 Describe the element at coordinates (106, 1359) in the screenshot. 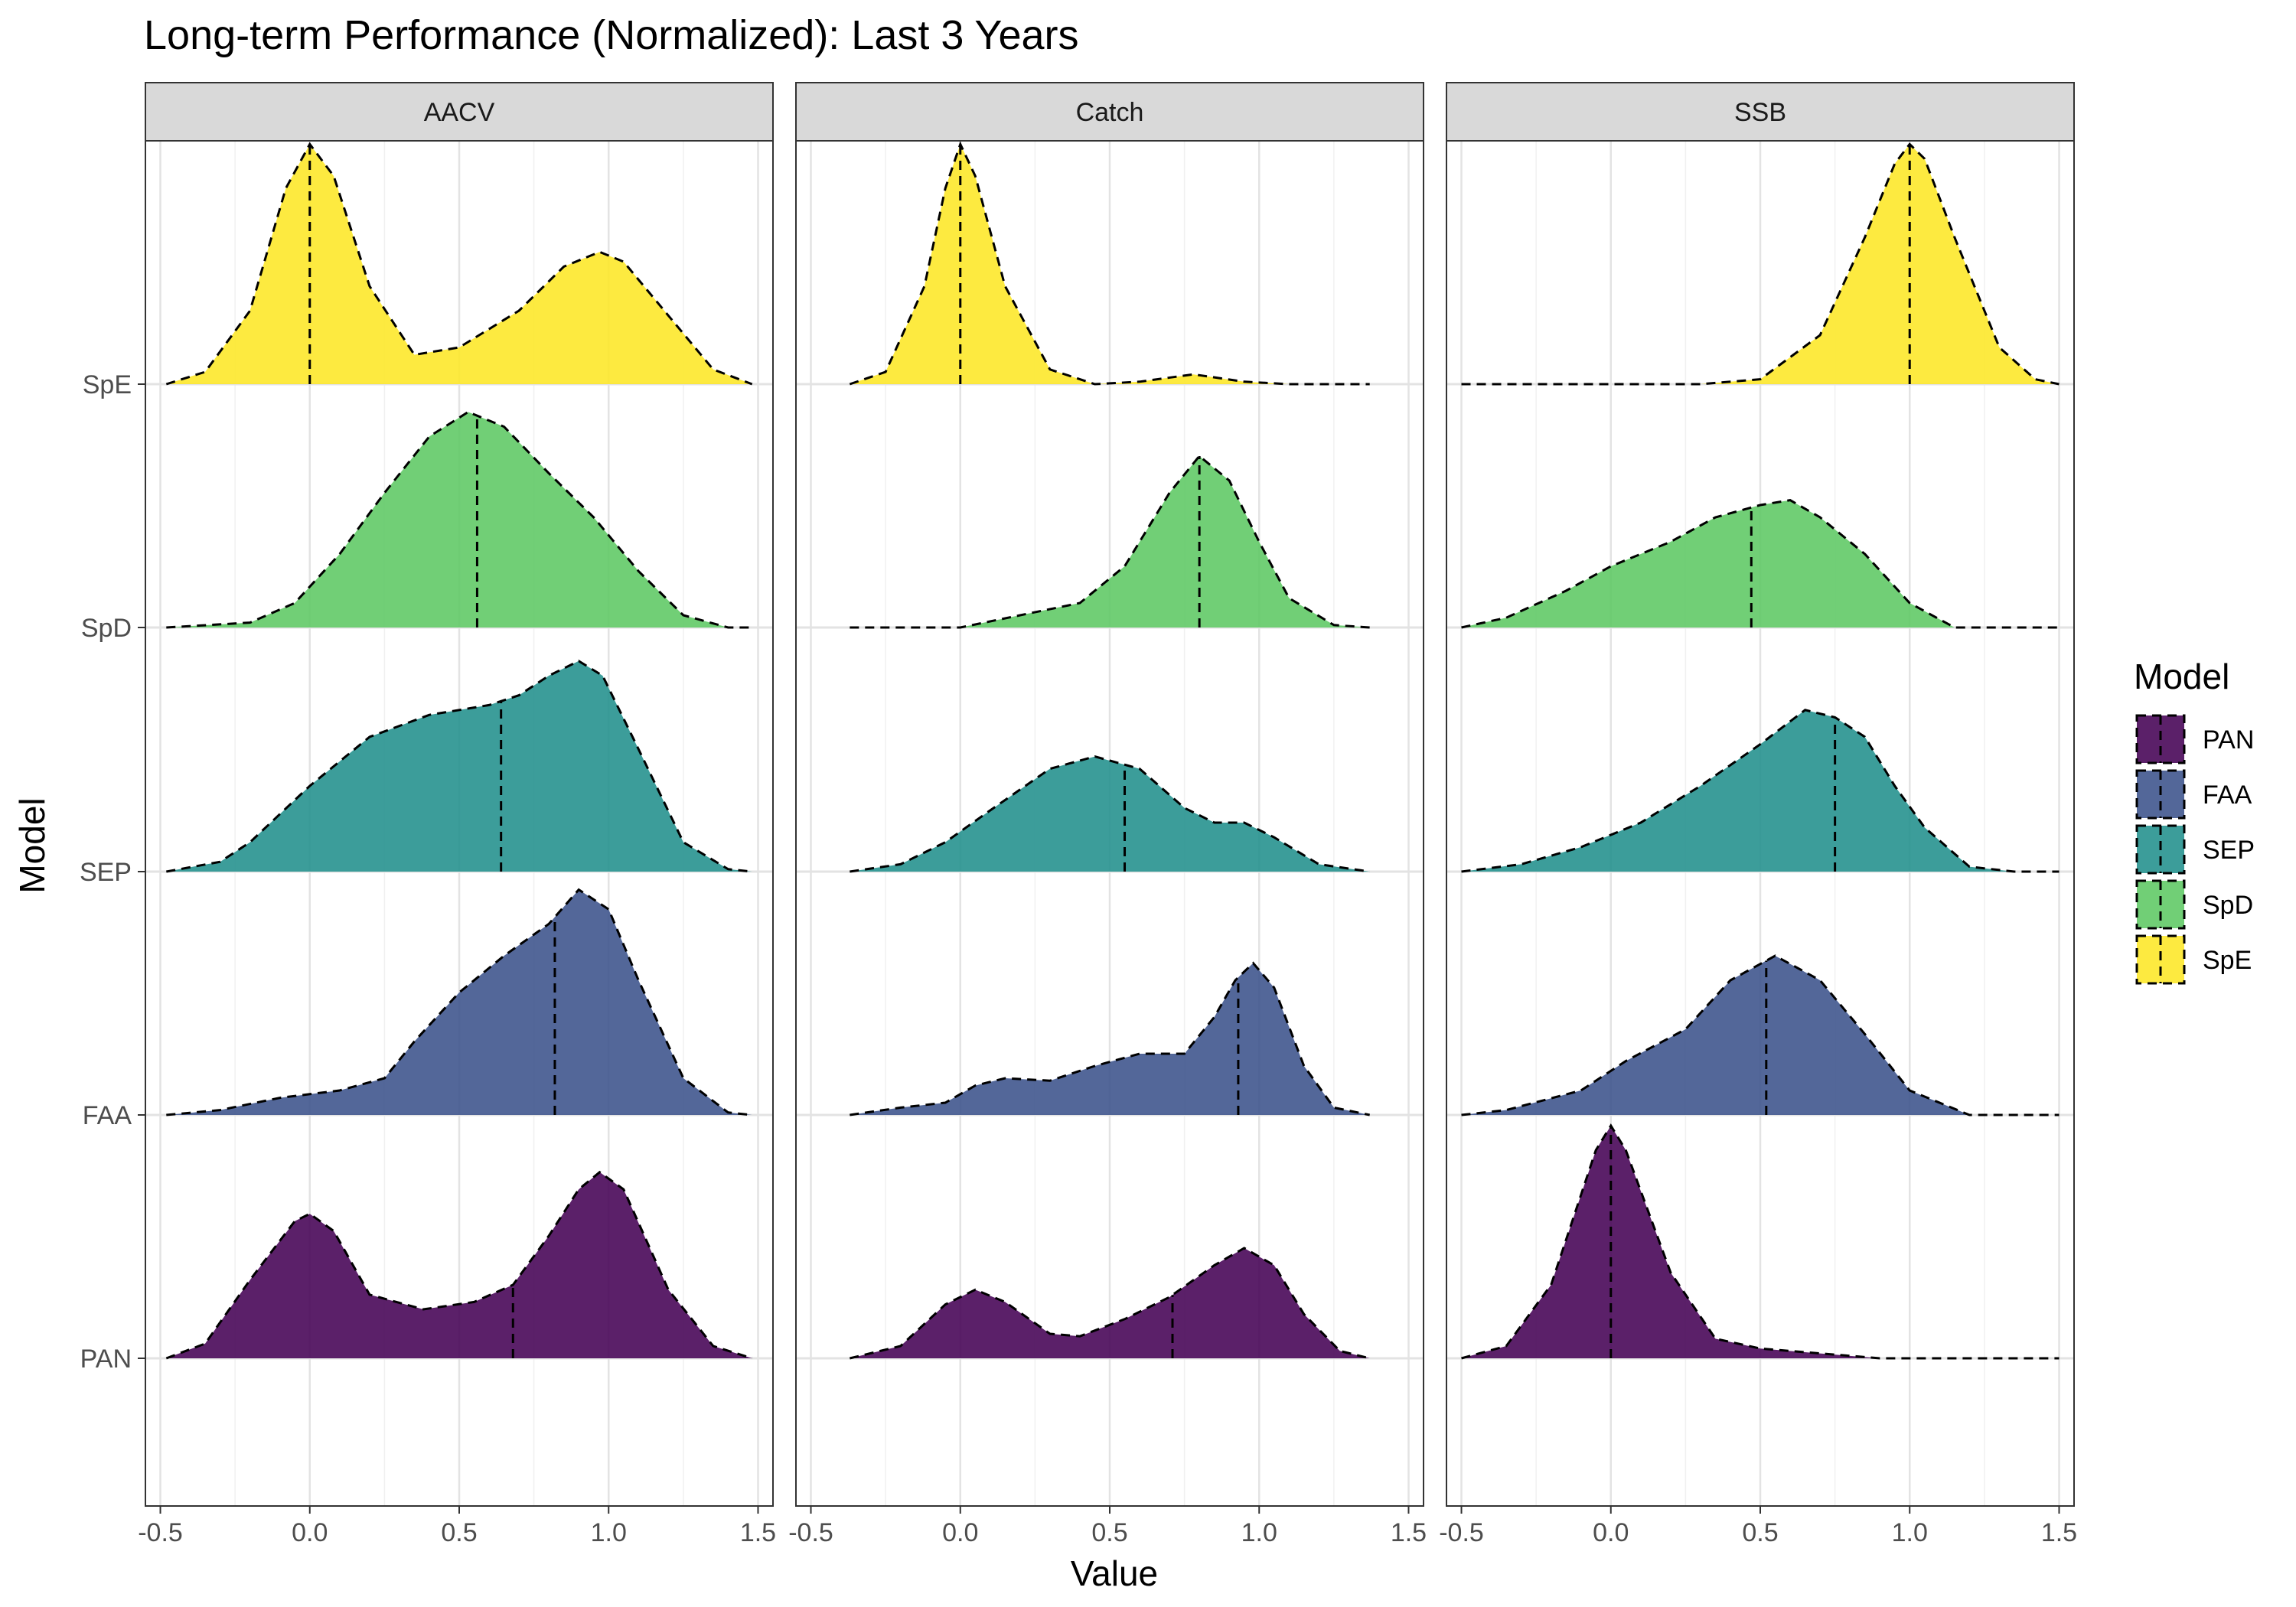

I see `y-tick-label: PAN` at that location.